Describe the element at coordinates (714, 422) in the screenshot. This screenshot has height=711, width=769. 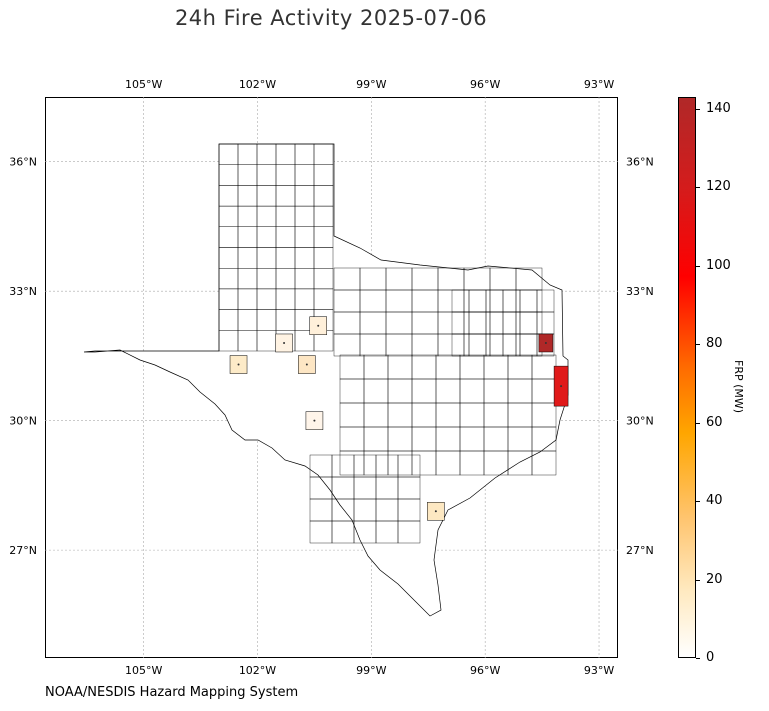
I see `colorbar-tick-label: 60` at that location.